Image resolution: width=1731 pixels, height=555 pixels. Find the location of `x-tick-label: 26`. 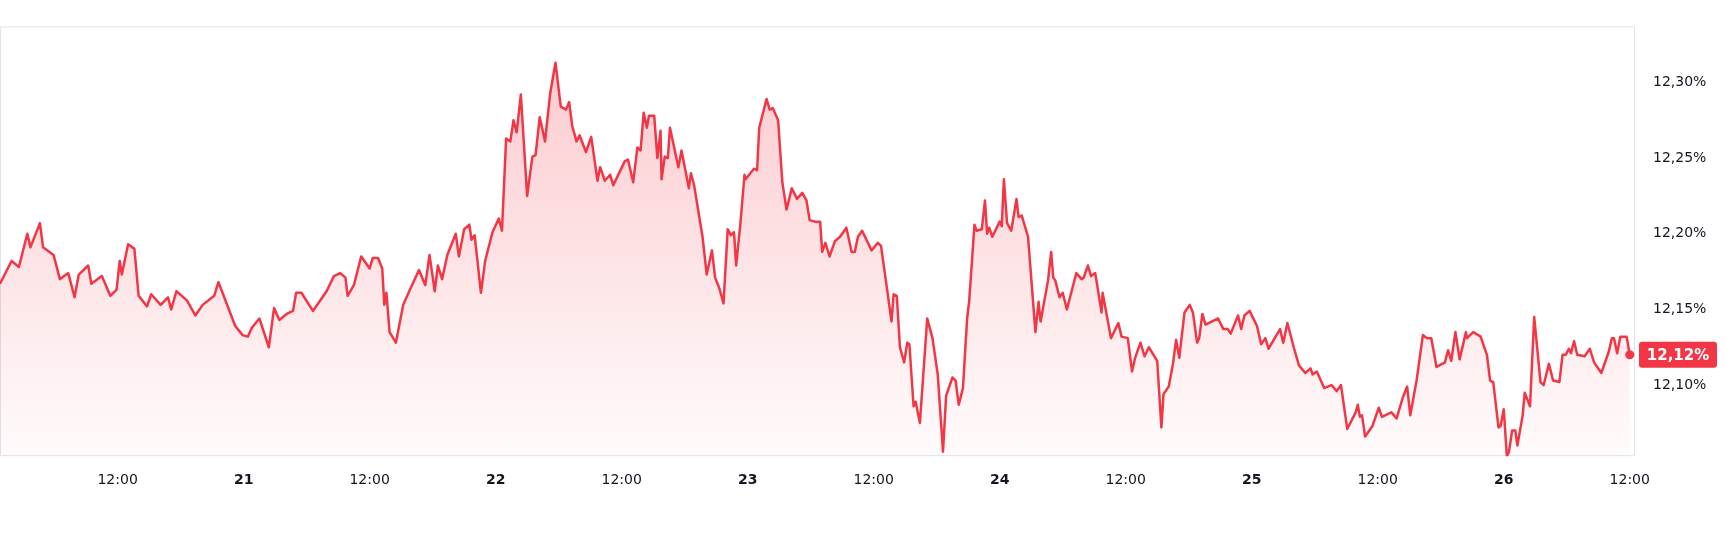

x-tick-label: 26 is located at coordinates (1504, 479).